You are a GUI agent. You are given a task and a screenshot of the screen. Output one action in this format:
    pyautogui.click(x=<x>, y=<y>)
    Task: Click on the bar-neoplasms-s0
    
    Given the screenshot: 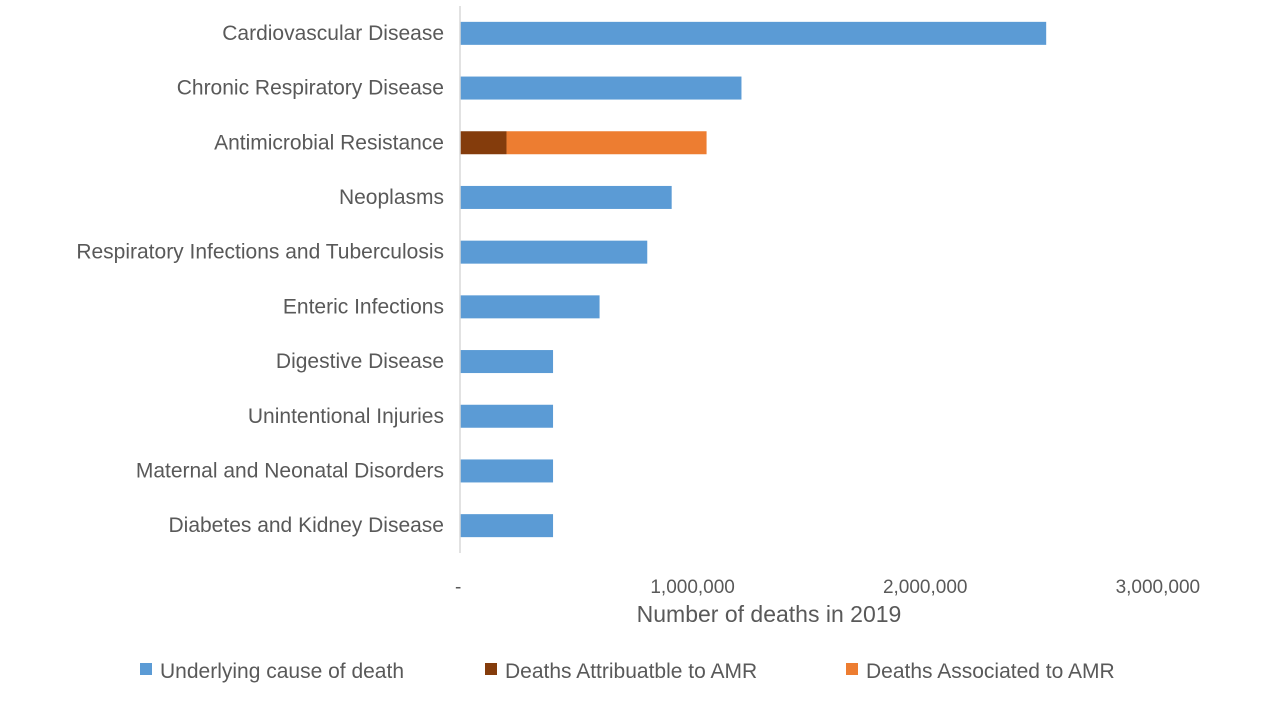 What is the action you would take?
    pyautogui.click(x=566, y=197)
    